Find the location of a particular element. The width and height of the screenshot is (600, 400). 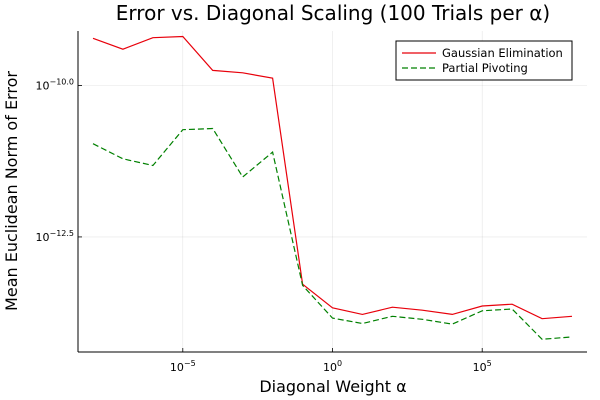

legend: Gaussian Elimination Partial Pivoting is located at coordinates (484, 60).